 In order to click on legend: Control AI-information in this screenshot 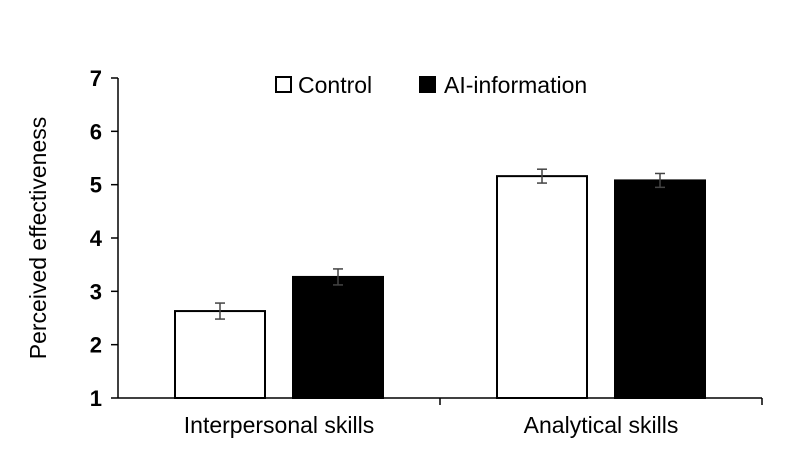, I will do `click(431, 85)`.